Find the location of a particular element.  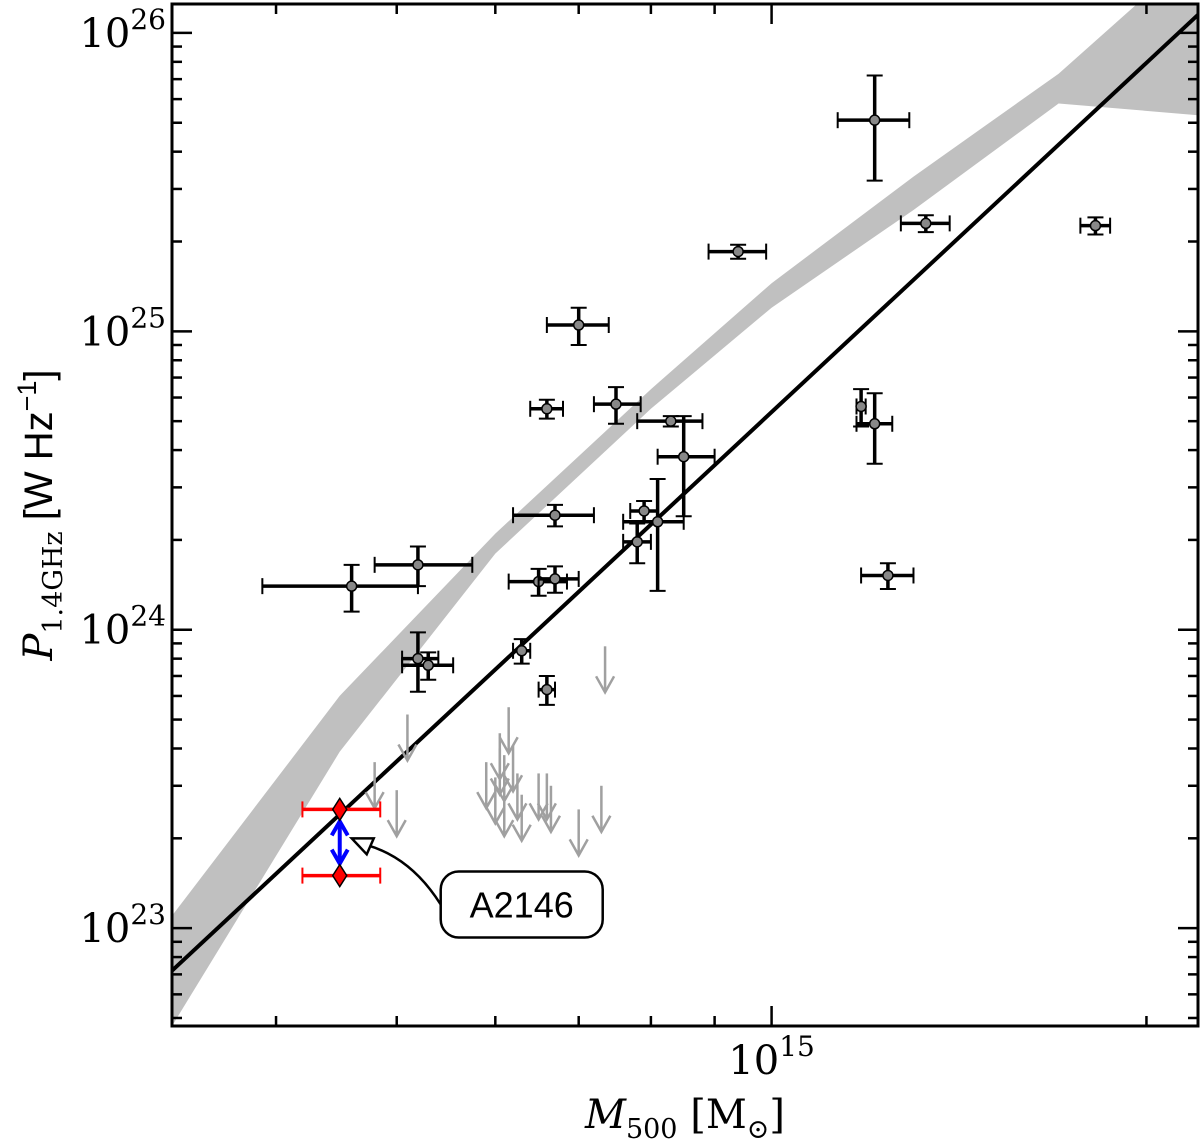

y-tick-label-exponent: 25 is located at coordinates (148, 317).